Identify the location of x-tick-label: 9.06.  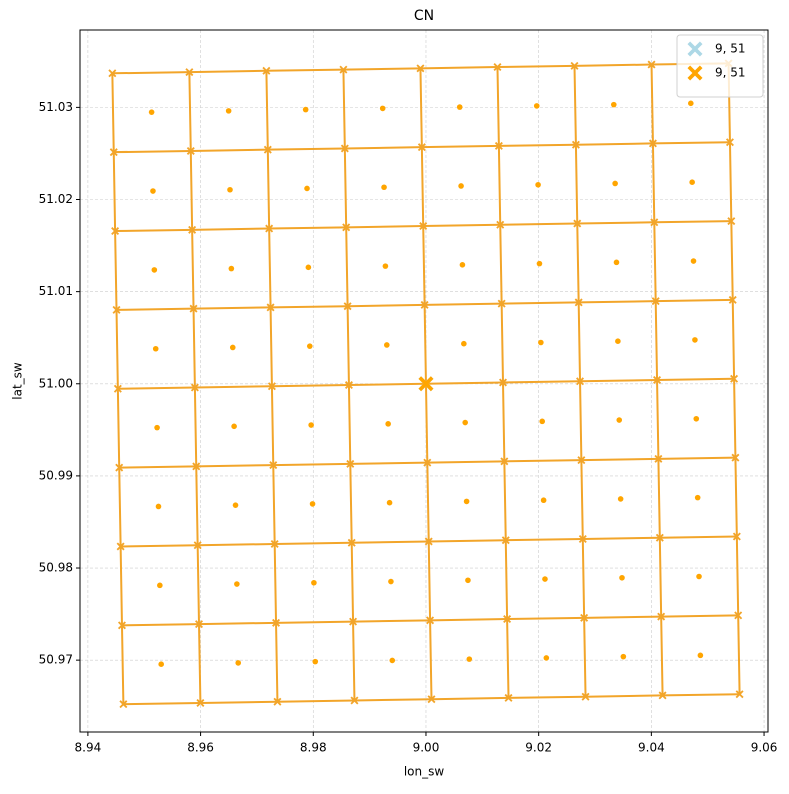
(764, 748).